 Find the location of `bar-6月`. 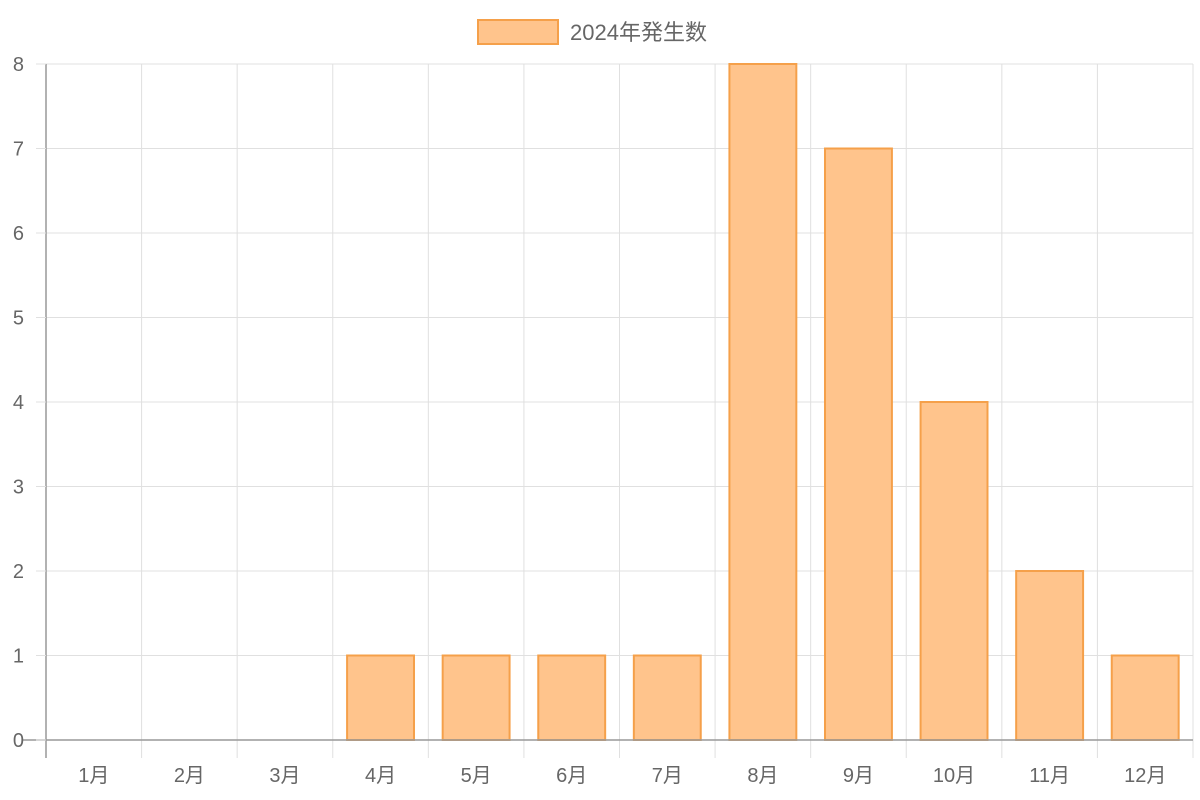

bar-6月 is located at coordinates (572, 697).